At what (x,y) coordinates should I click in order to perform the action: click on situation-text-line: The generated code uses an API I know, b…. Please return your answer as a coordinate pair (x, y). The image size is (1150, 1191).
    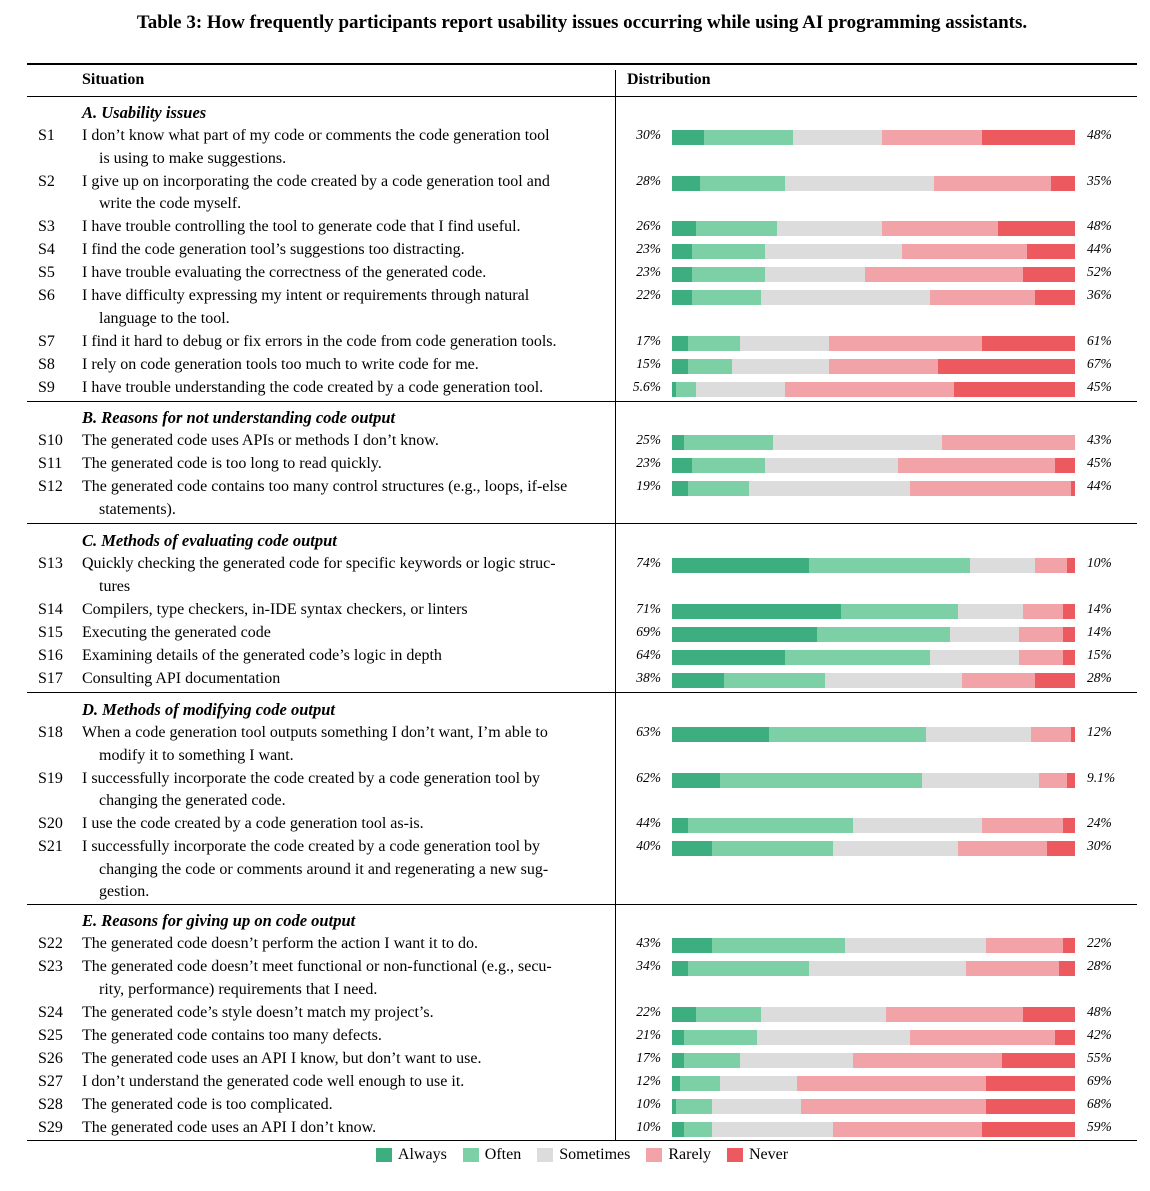
    Looking at the image, I should click on (282, 1058).